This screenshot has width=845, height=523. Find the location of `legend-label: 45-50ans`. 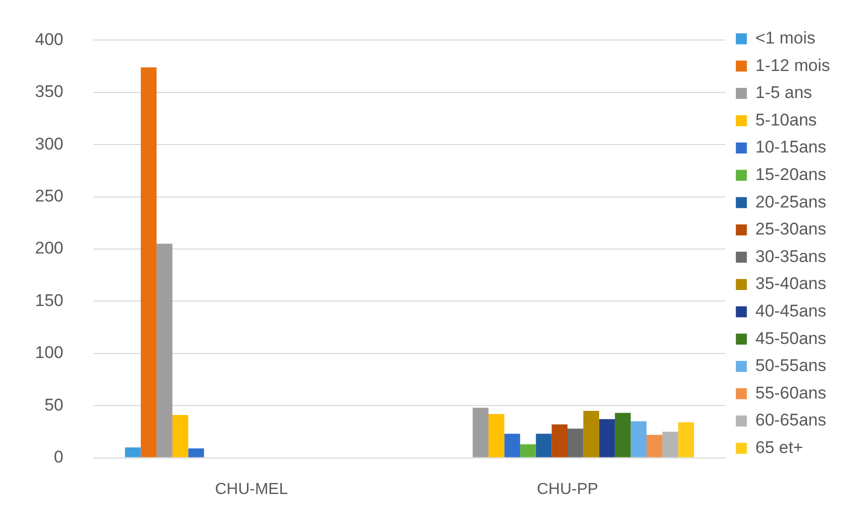

legend-label: 45-50ans is located at coordinates (790, 338).